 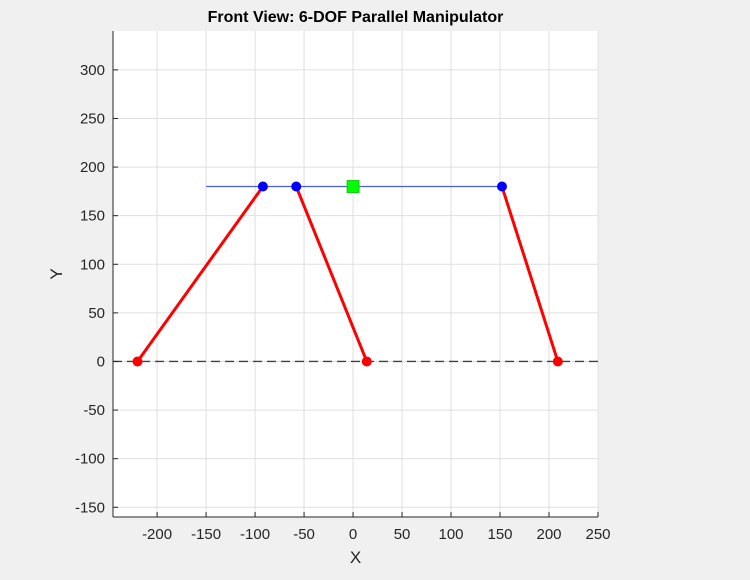 What do you see at coordinates (402, 534) in the screenshot?
I see `x-tick-label: 50` at bounding box center [402, 534].